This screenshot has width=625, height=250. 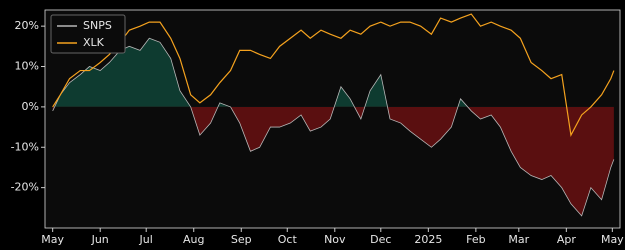 I want to click on x-tick-label: Dec, so click(x=380, y=239).